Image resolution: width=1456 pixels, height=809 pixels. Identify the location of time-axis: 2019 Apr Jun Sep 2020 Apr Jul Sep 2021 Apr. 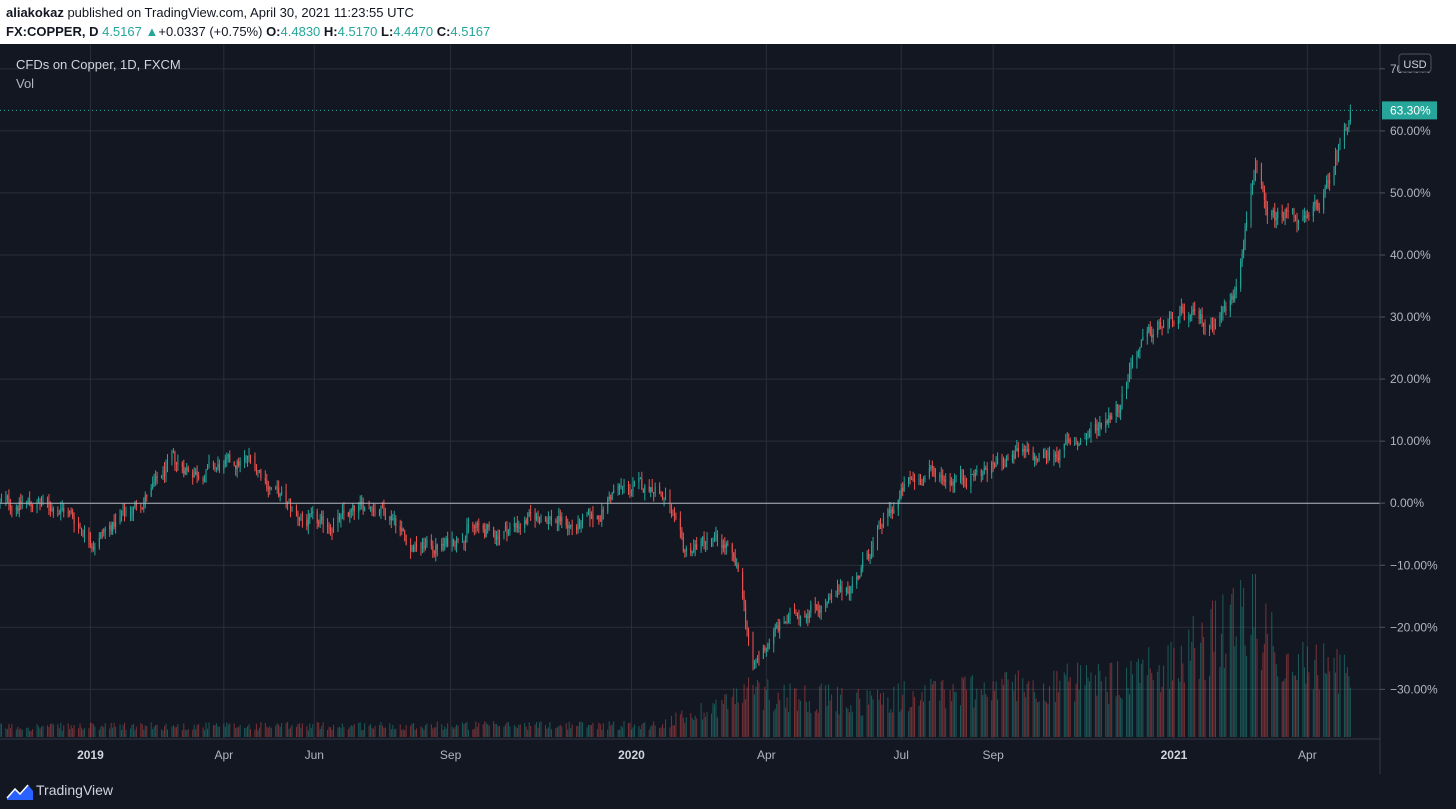
(697, 755).